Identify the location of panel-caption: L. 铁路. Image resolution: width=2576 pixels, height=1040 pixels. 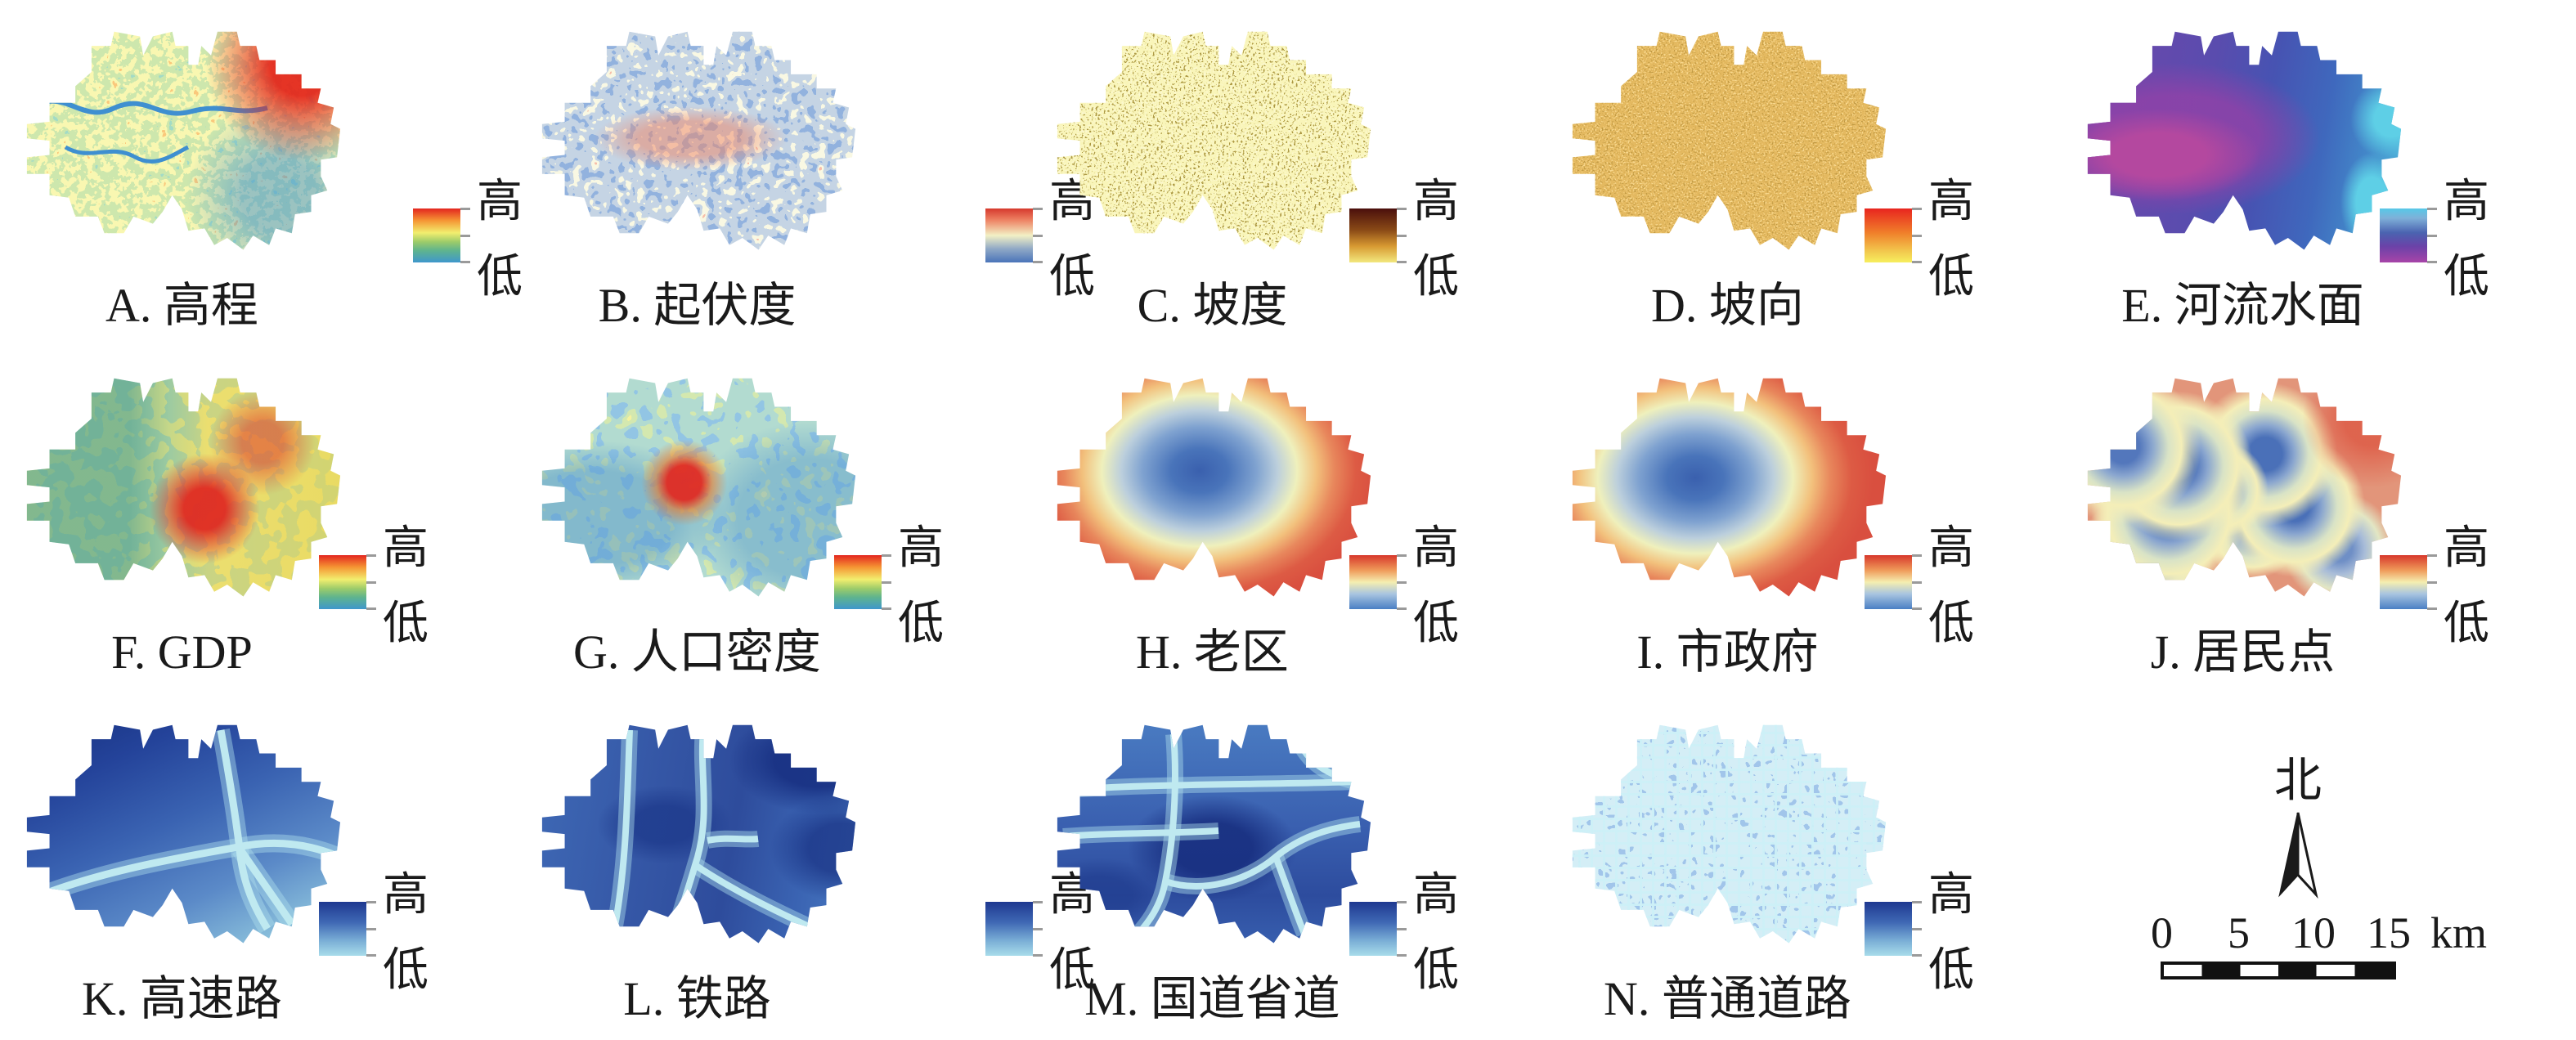
(697, 999).